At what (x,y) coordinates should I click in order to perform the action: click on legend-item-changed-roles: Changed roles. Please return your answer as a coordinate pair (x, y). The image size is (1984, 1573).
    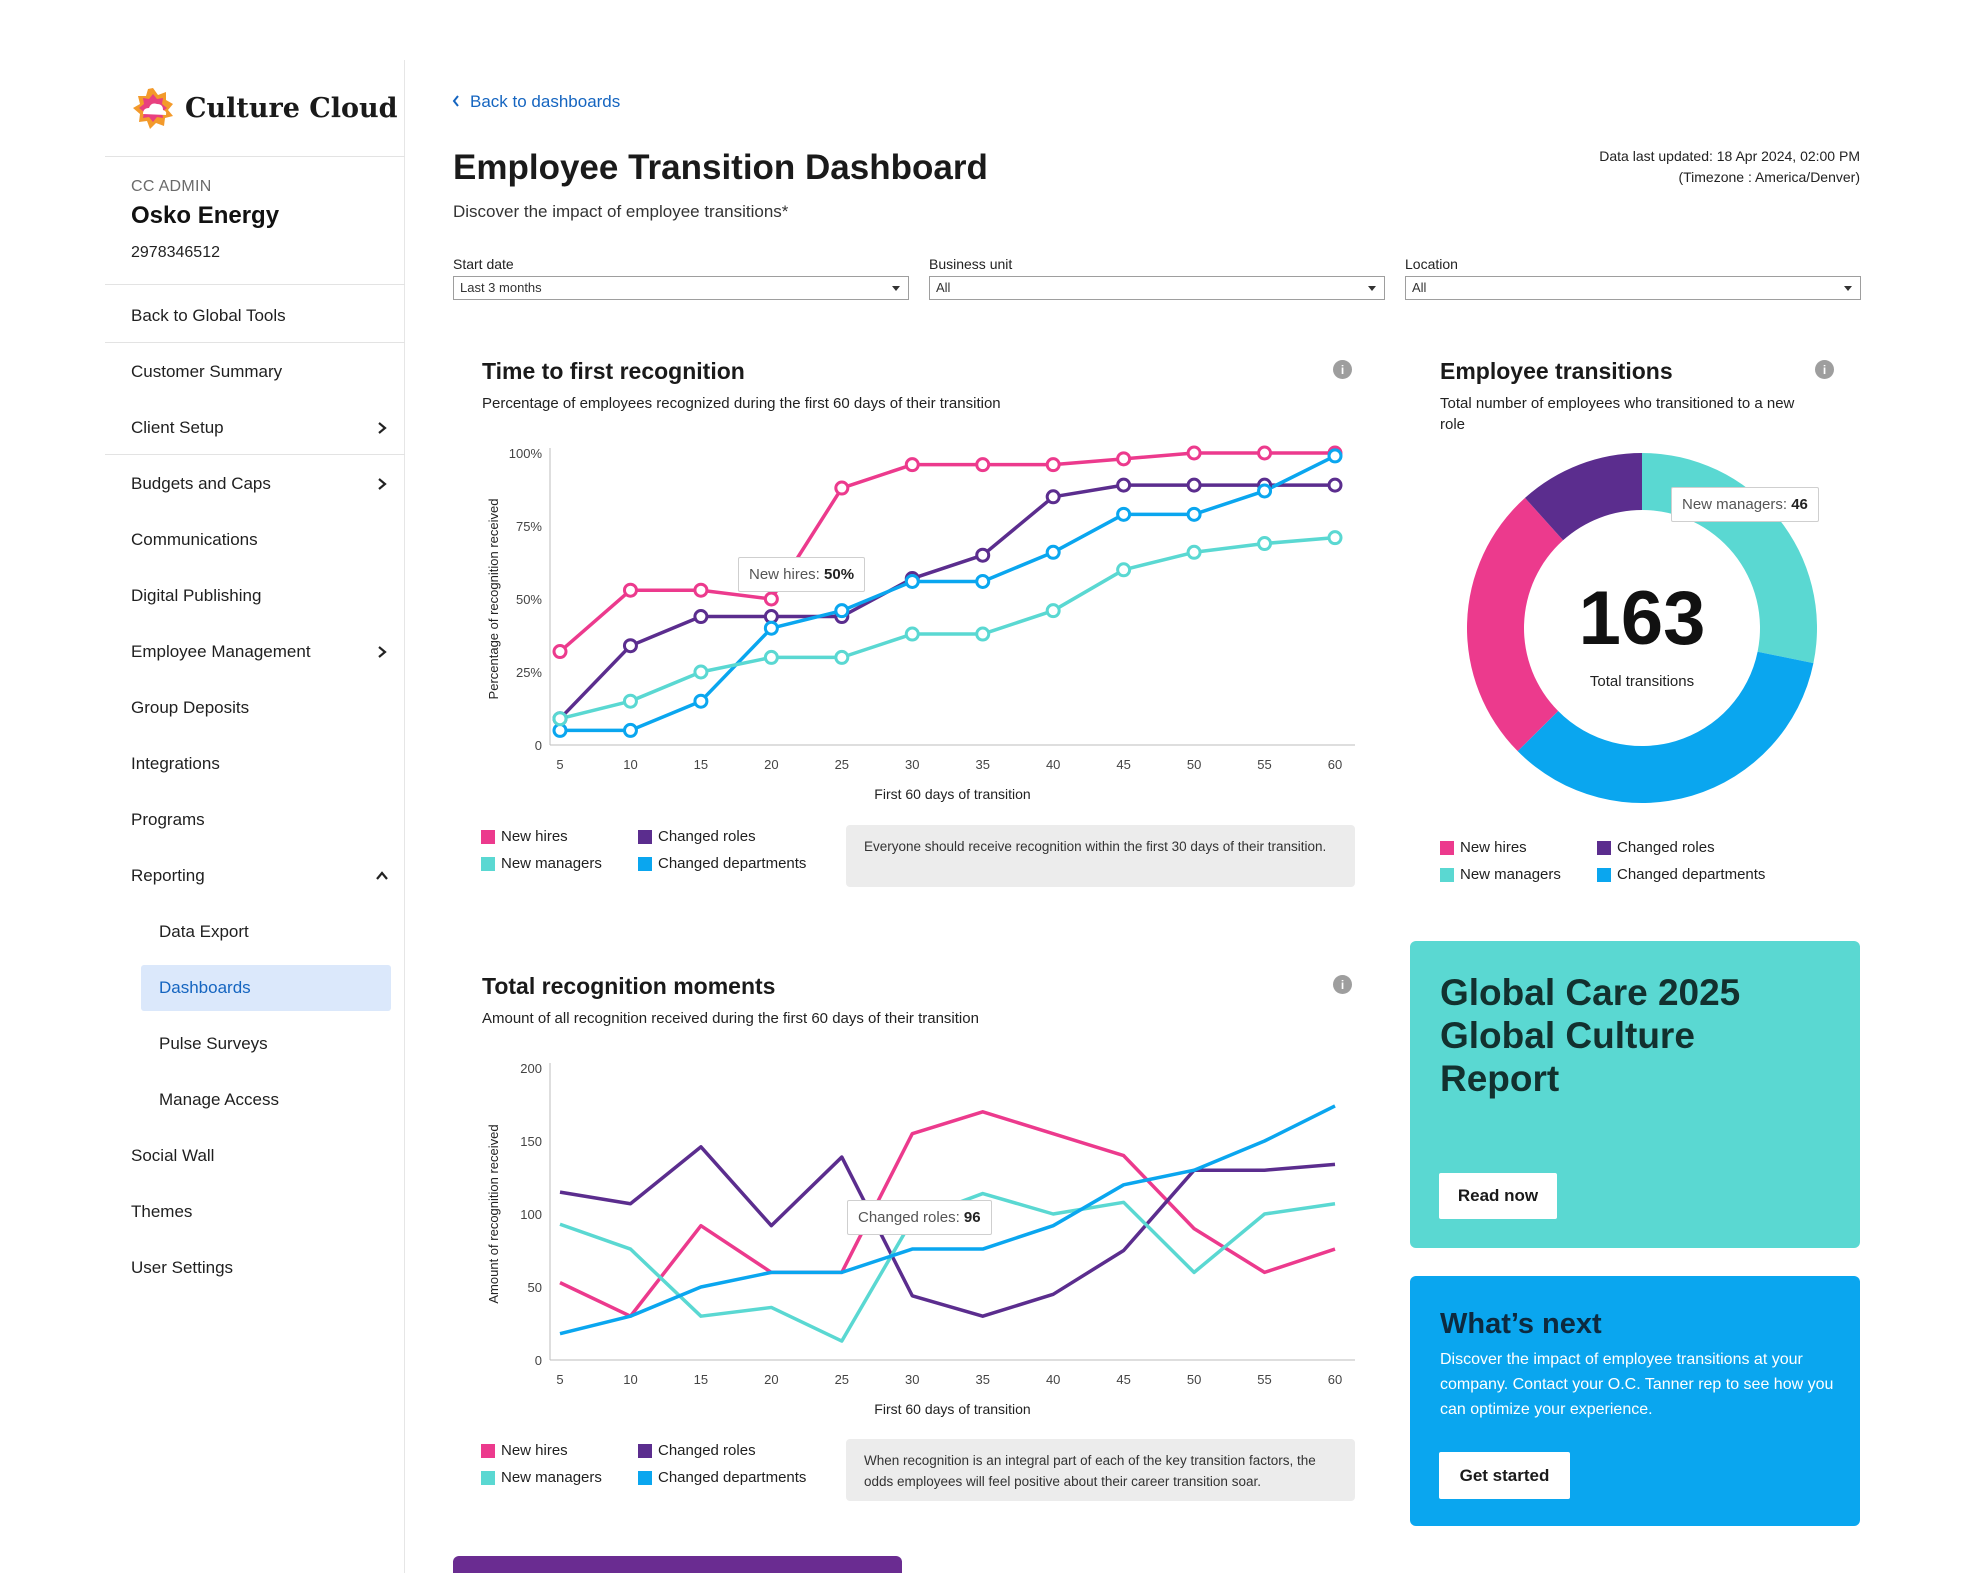
    Looking at the image, I should click on (738, 1450).